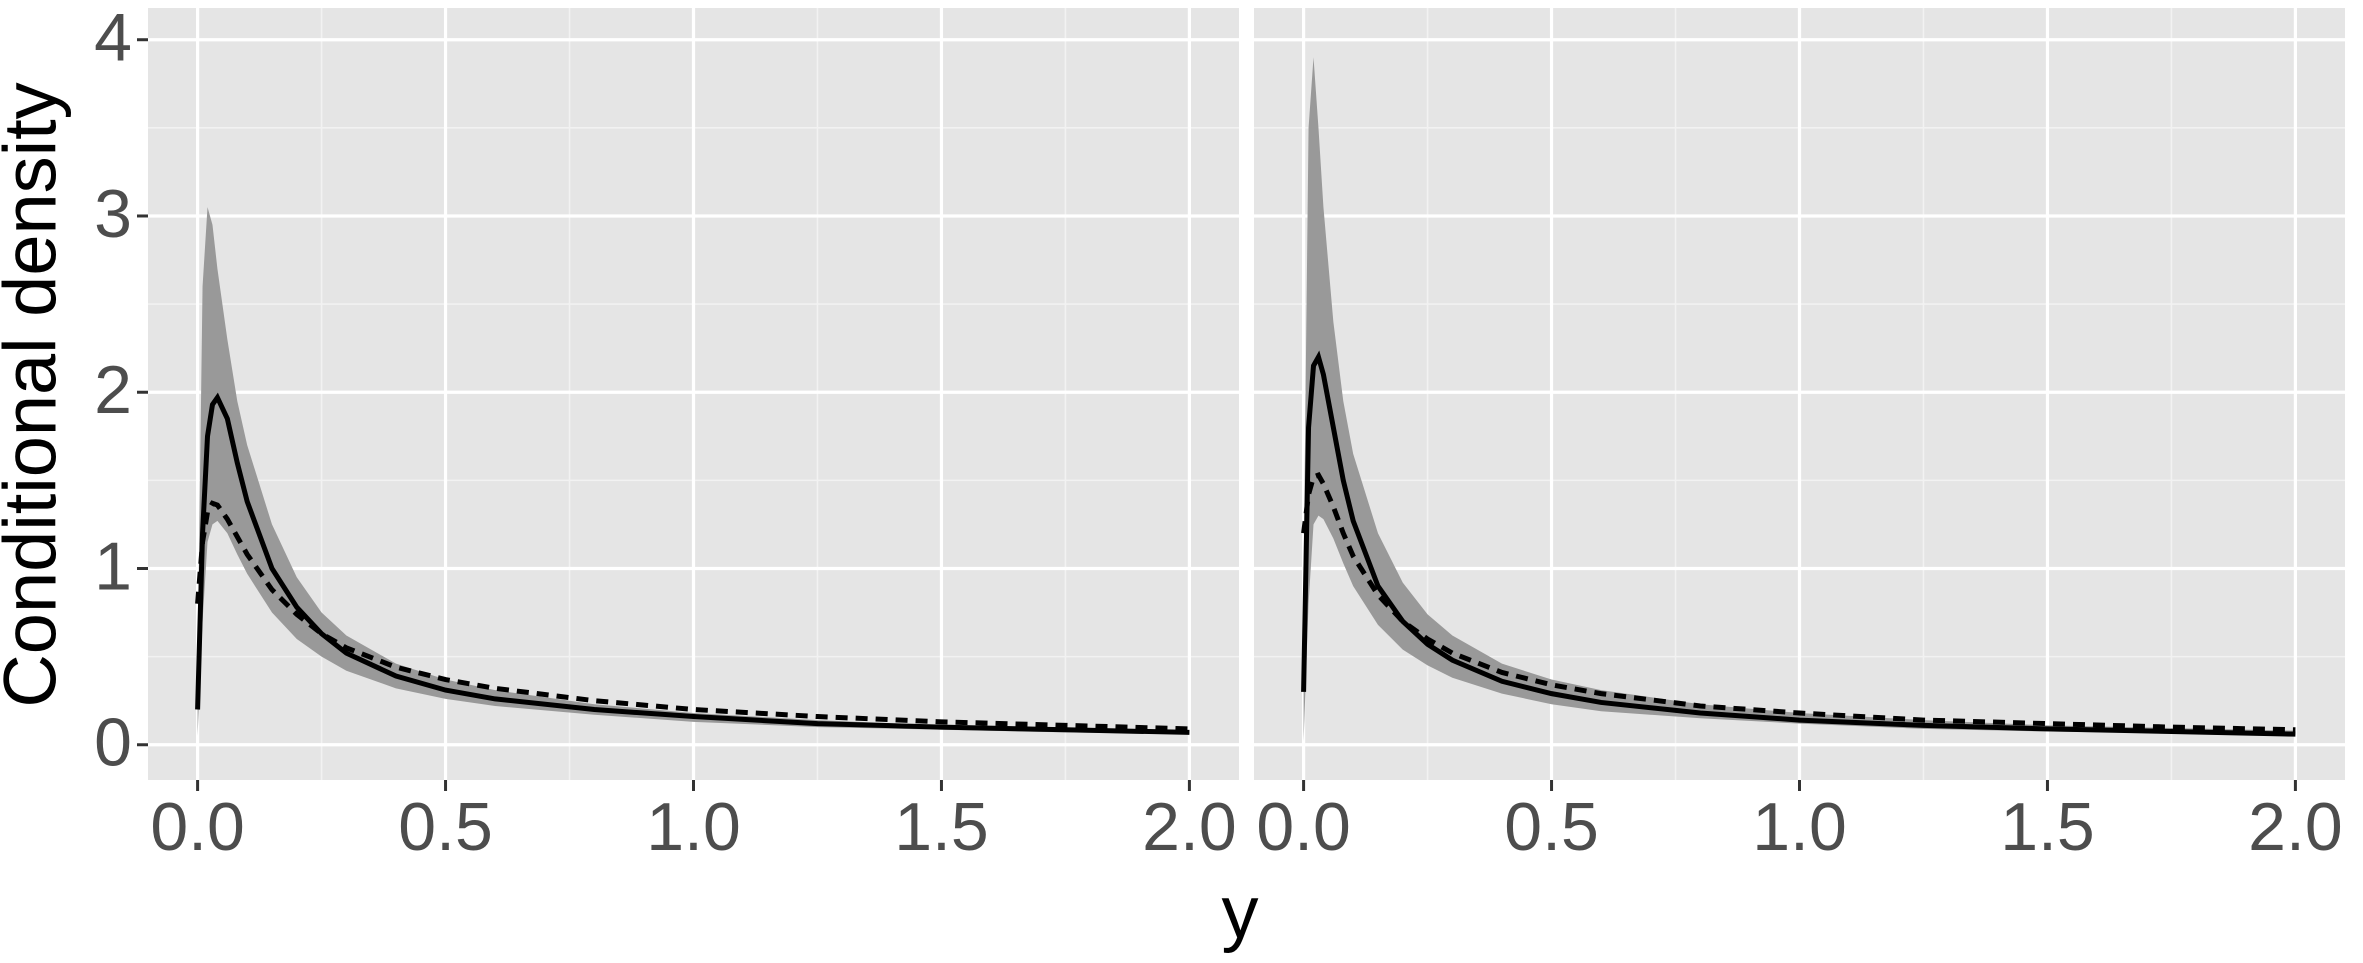 The width and height of the screenshot is (2363, 963). What do you see at coordinates (113, 743) in the screenshot?
I see `y-tick-label: 0` at bounding box center [113, 743].